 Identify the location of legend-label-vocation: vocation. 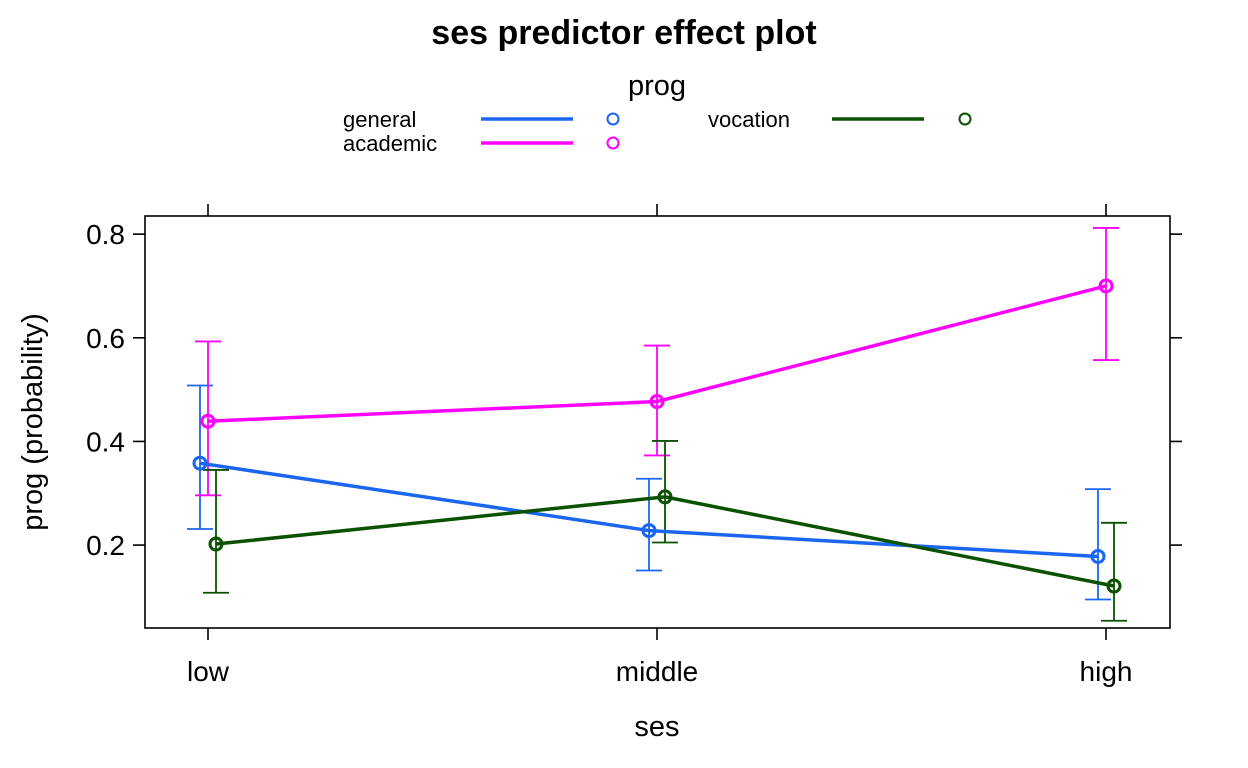
(749, 119).